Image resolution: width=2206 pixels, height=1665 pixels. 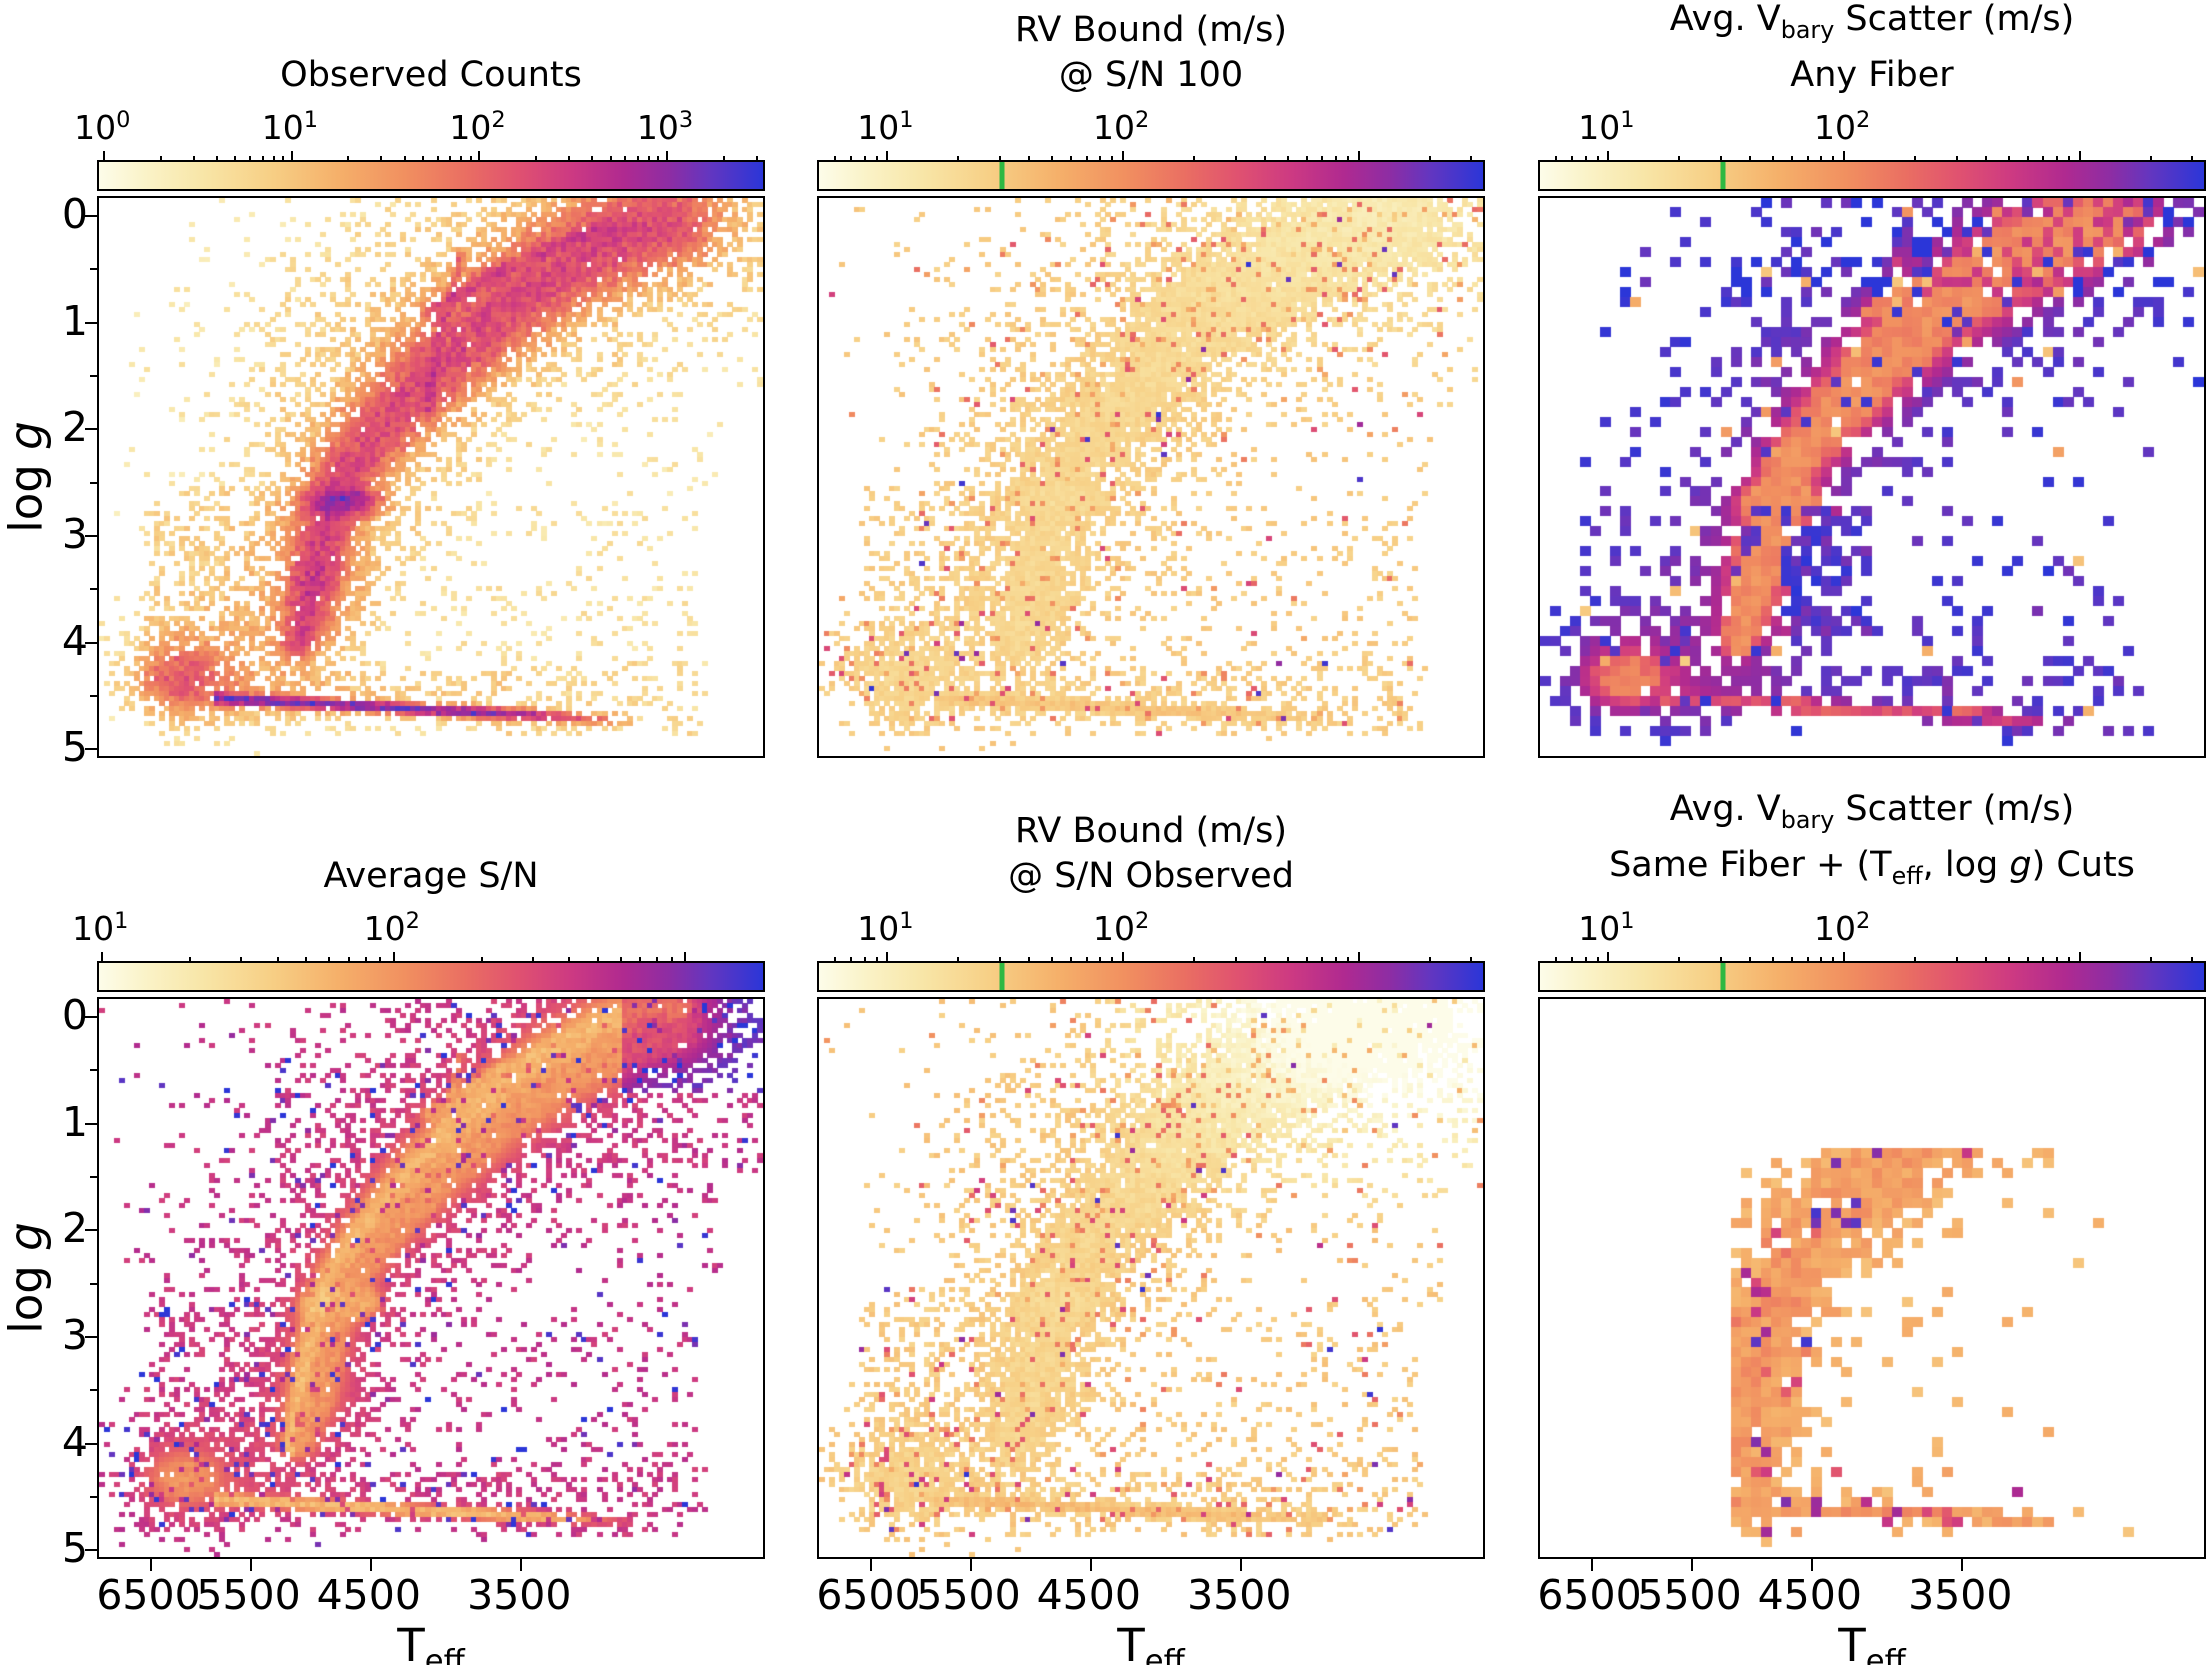 I want to click on y-tick-label: 1, so click(x=74, y=1121).